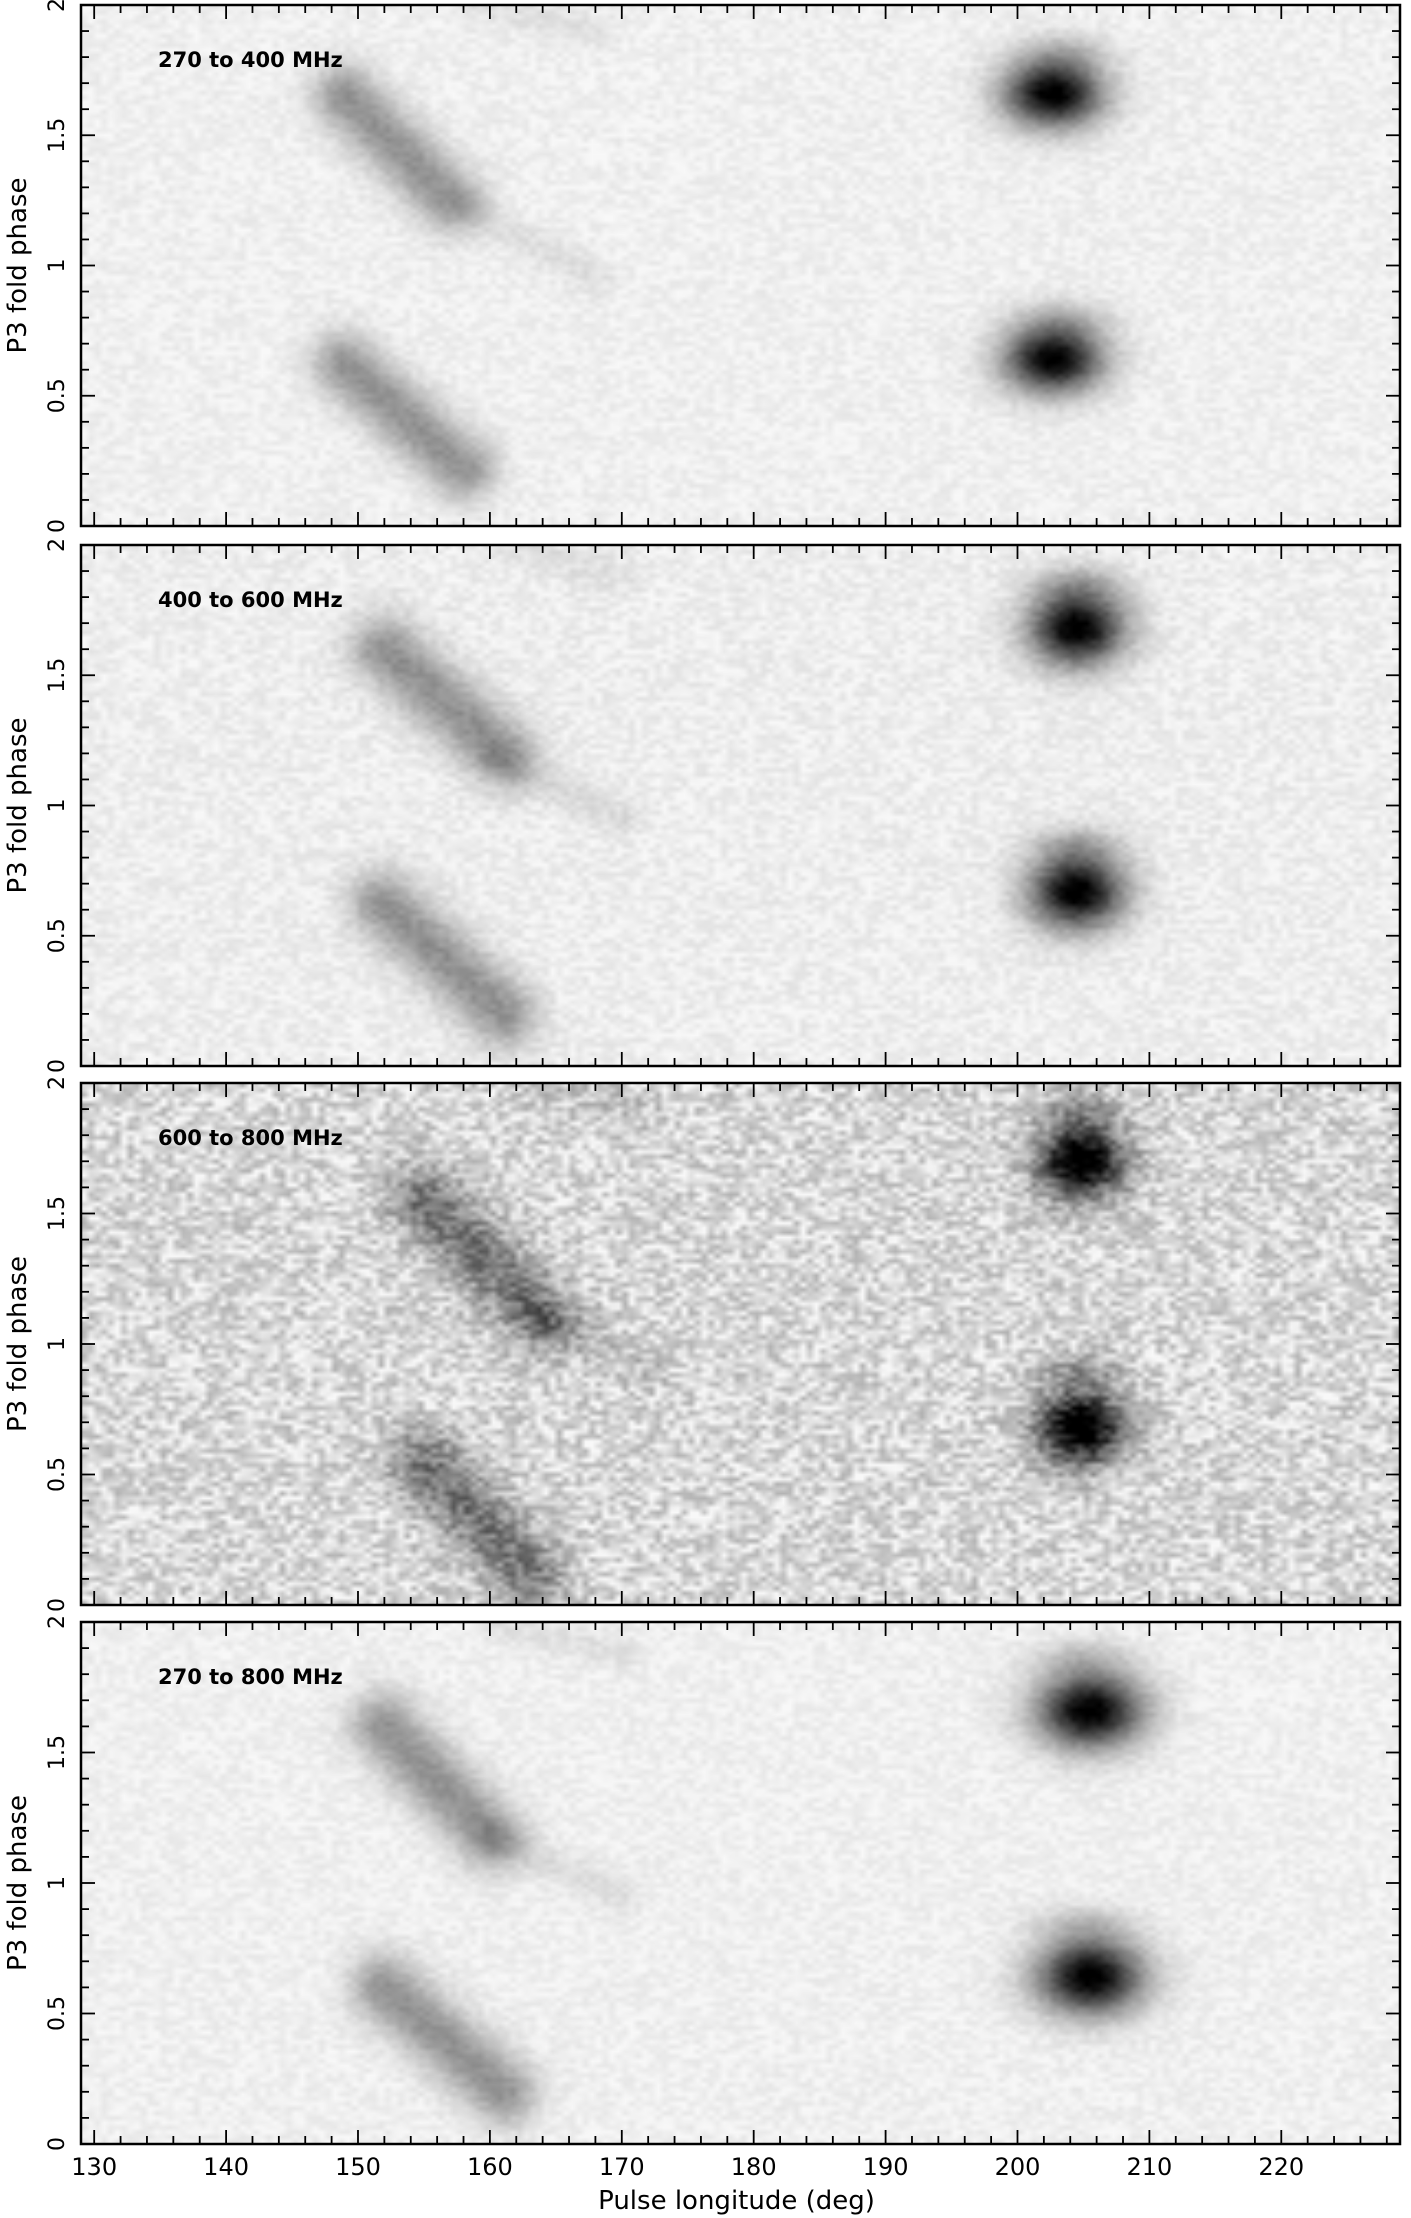 The image size is (1411, 2218). Describe the element at coordinates (1281, 2167) in the screenshot. I see `x-tick-label: 220` at that location.